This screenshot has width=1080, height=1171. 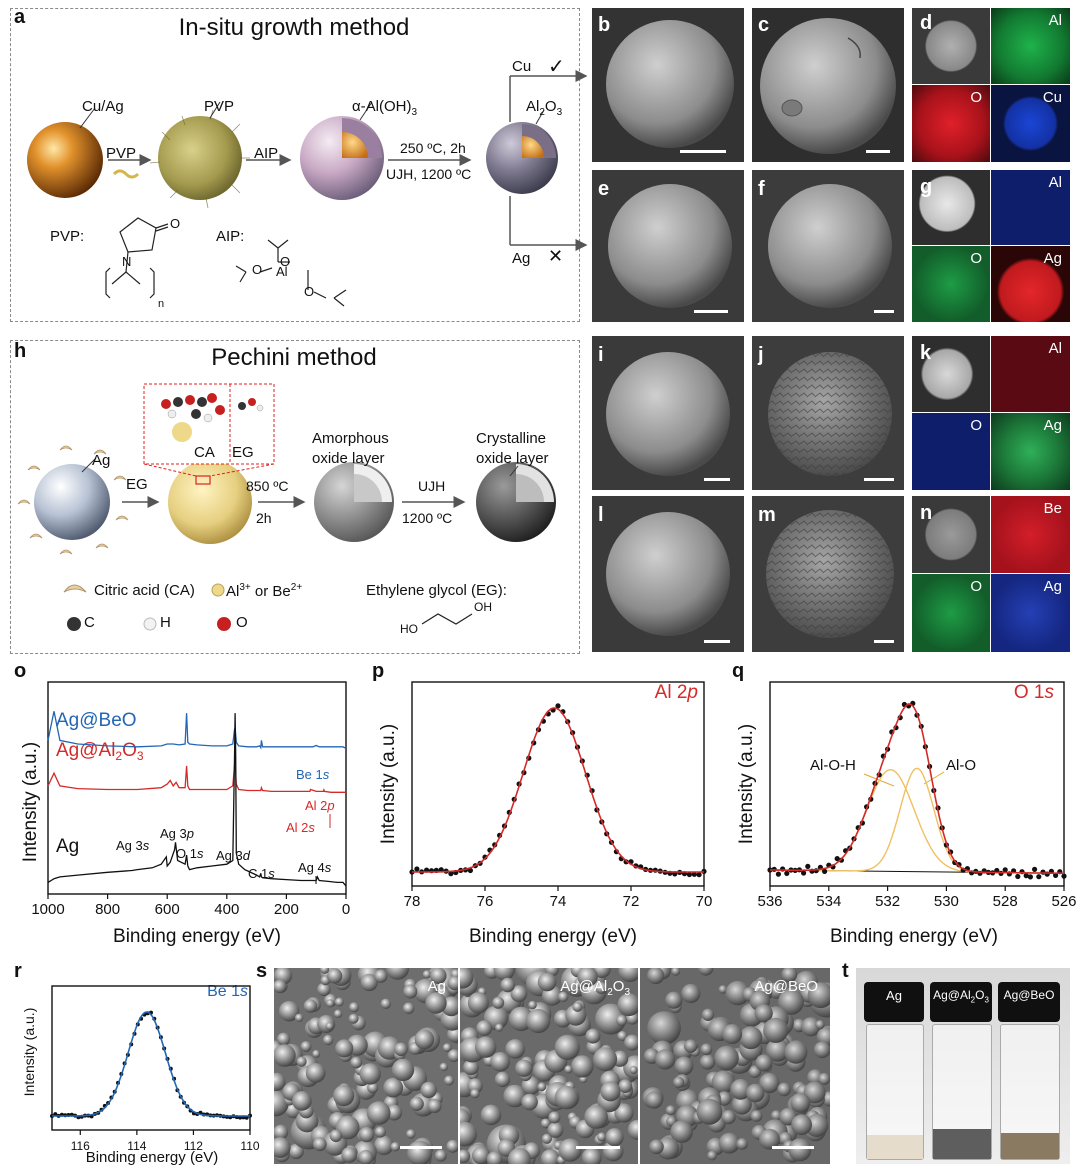 I want to click on cuag-label: Cu/Ag, so click(x=103, y=106).